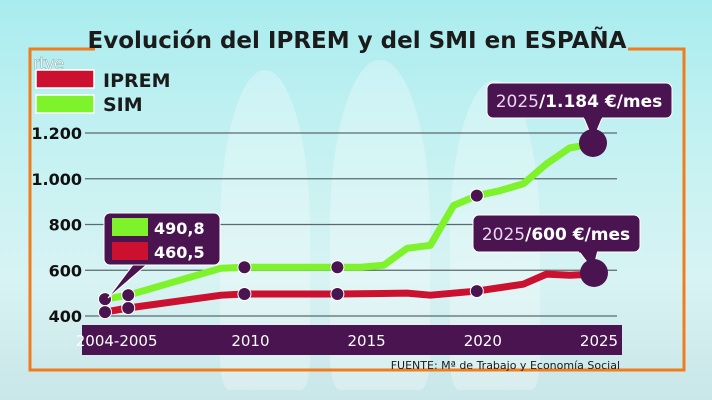 The height and width of the screenshot is (400, 712). I want to click on svg-text: 2025/1.184 €/mes, so click(579, 102).